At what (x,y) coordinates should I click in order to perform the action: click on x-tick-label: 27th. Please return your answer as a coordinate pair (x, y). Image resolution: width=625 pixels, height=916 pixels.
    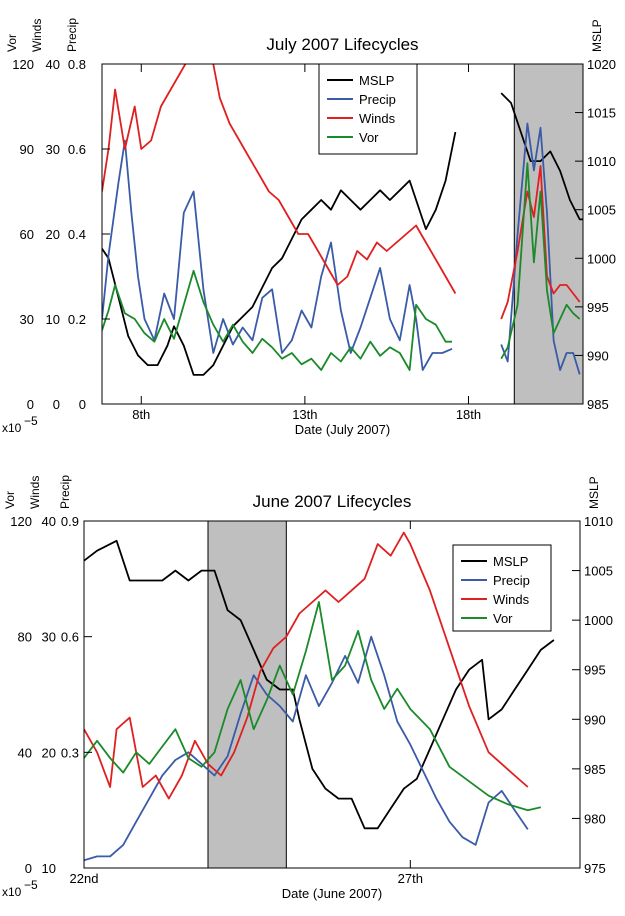
    Looking at the image, I should click on (410, 878).